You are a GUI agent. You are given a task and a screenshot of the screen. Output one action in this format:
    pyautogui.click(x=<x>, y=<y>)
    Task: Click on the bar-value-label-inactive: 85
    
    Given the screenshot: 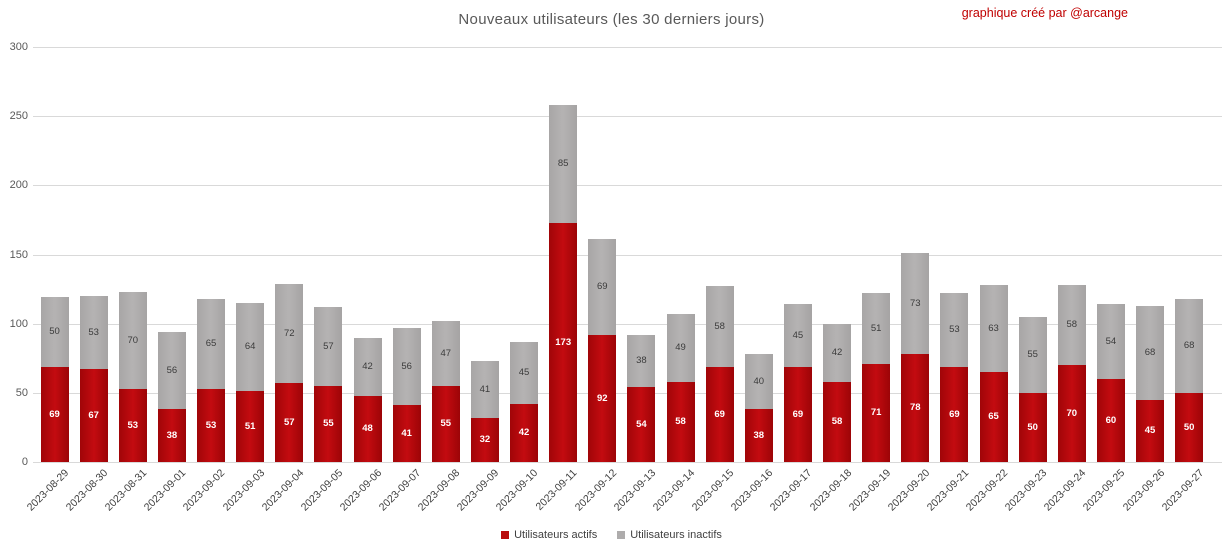 What is the action you would take?
    pyautogui.click(x=563, y=164)
    